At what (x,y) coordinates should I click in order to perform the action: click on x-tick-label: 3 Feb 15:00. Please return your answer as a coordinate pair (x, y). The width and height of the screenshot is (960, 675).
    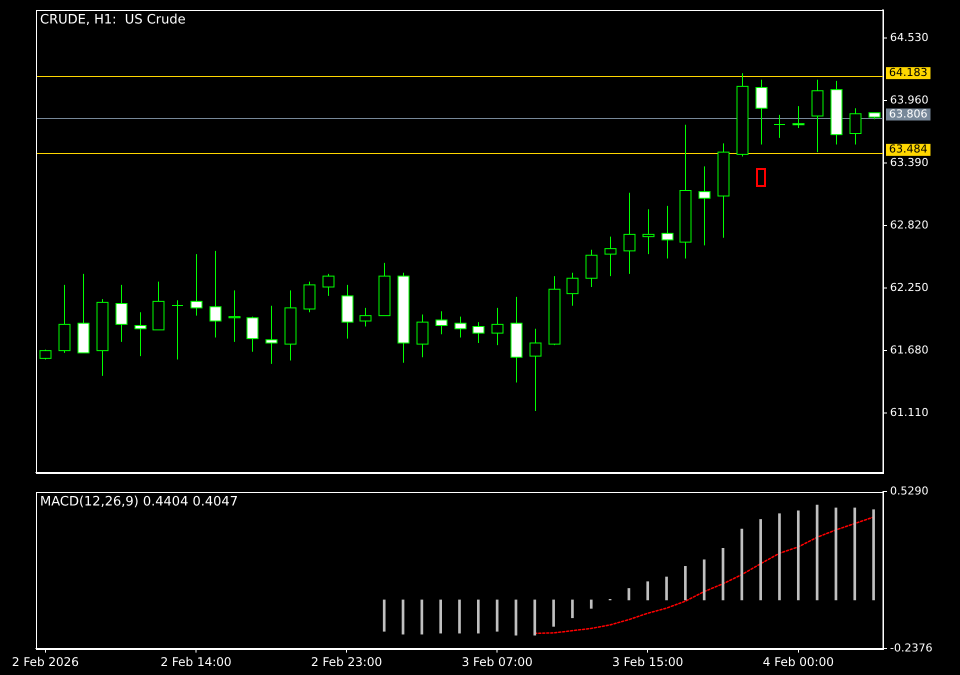
    Looking at the image, I should click on (648, 661).